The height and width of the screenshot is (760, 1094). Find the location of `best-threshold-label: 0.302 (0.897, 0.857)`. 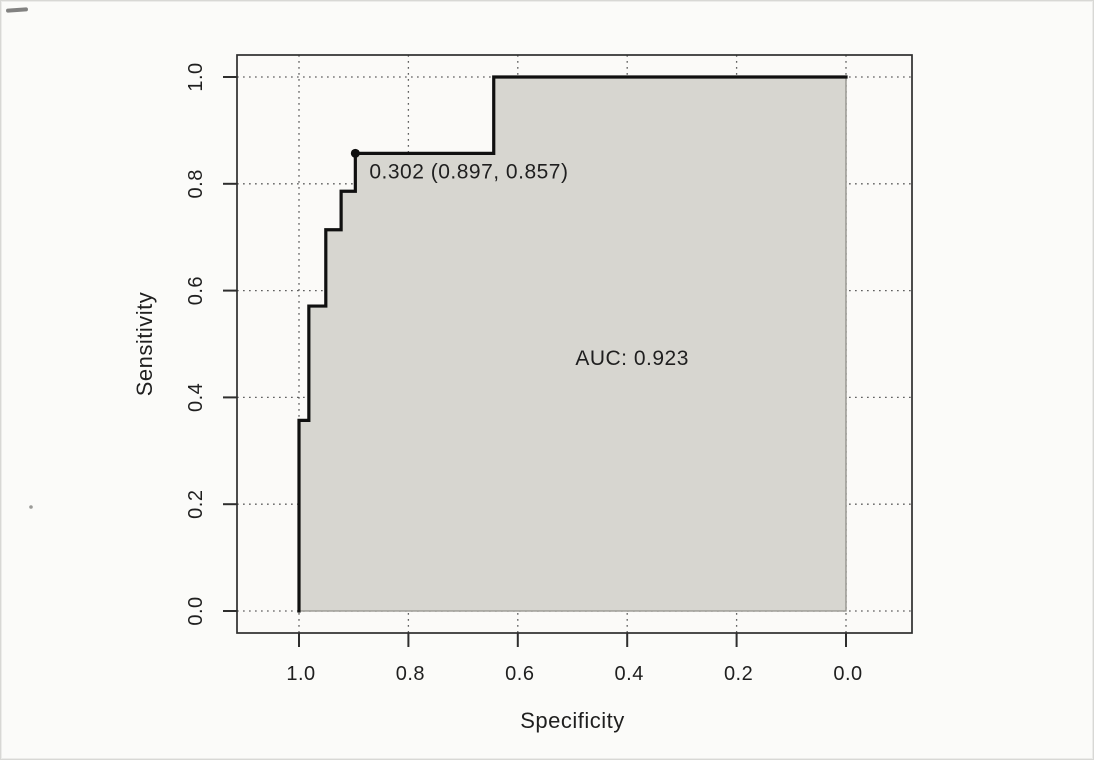

best-threshold-label: 0.302 (0.897, 0.857) is located at coordinates (468, 171).